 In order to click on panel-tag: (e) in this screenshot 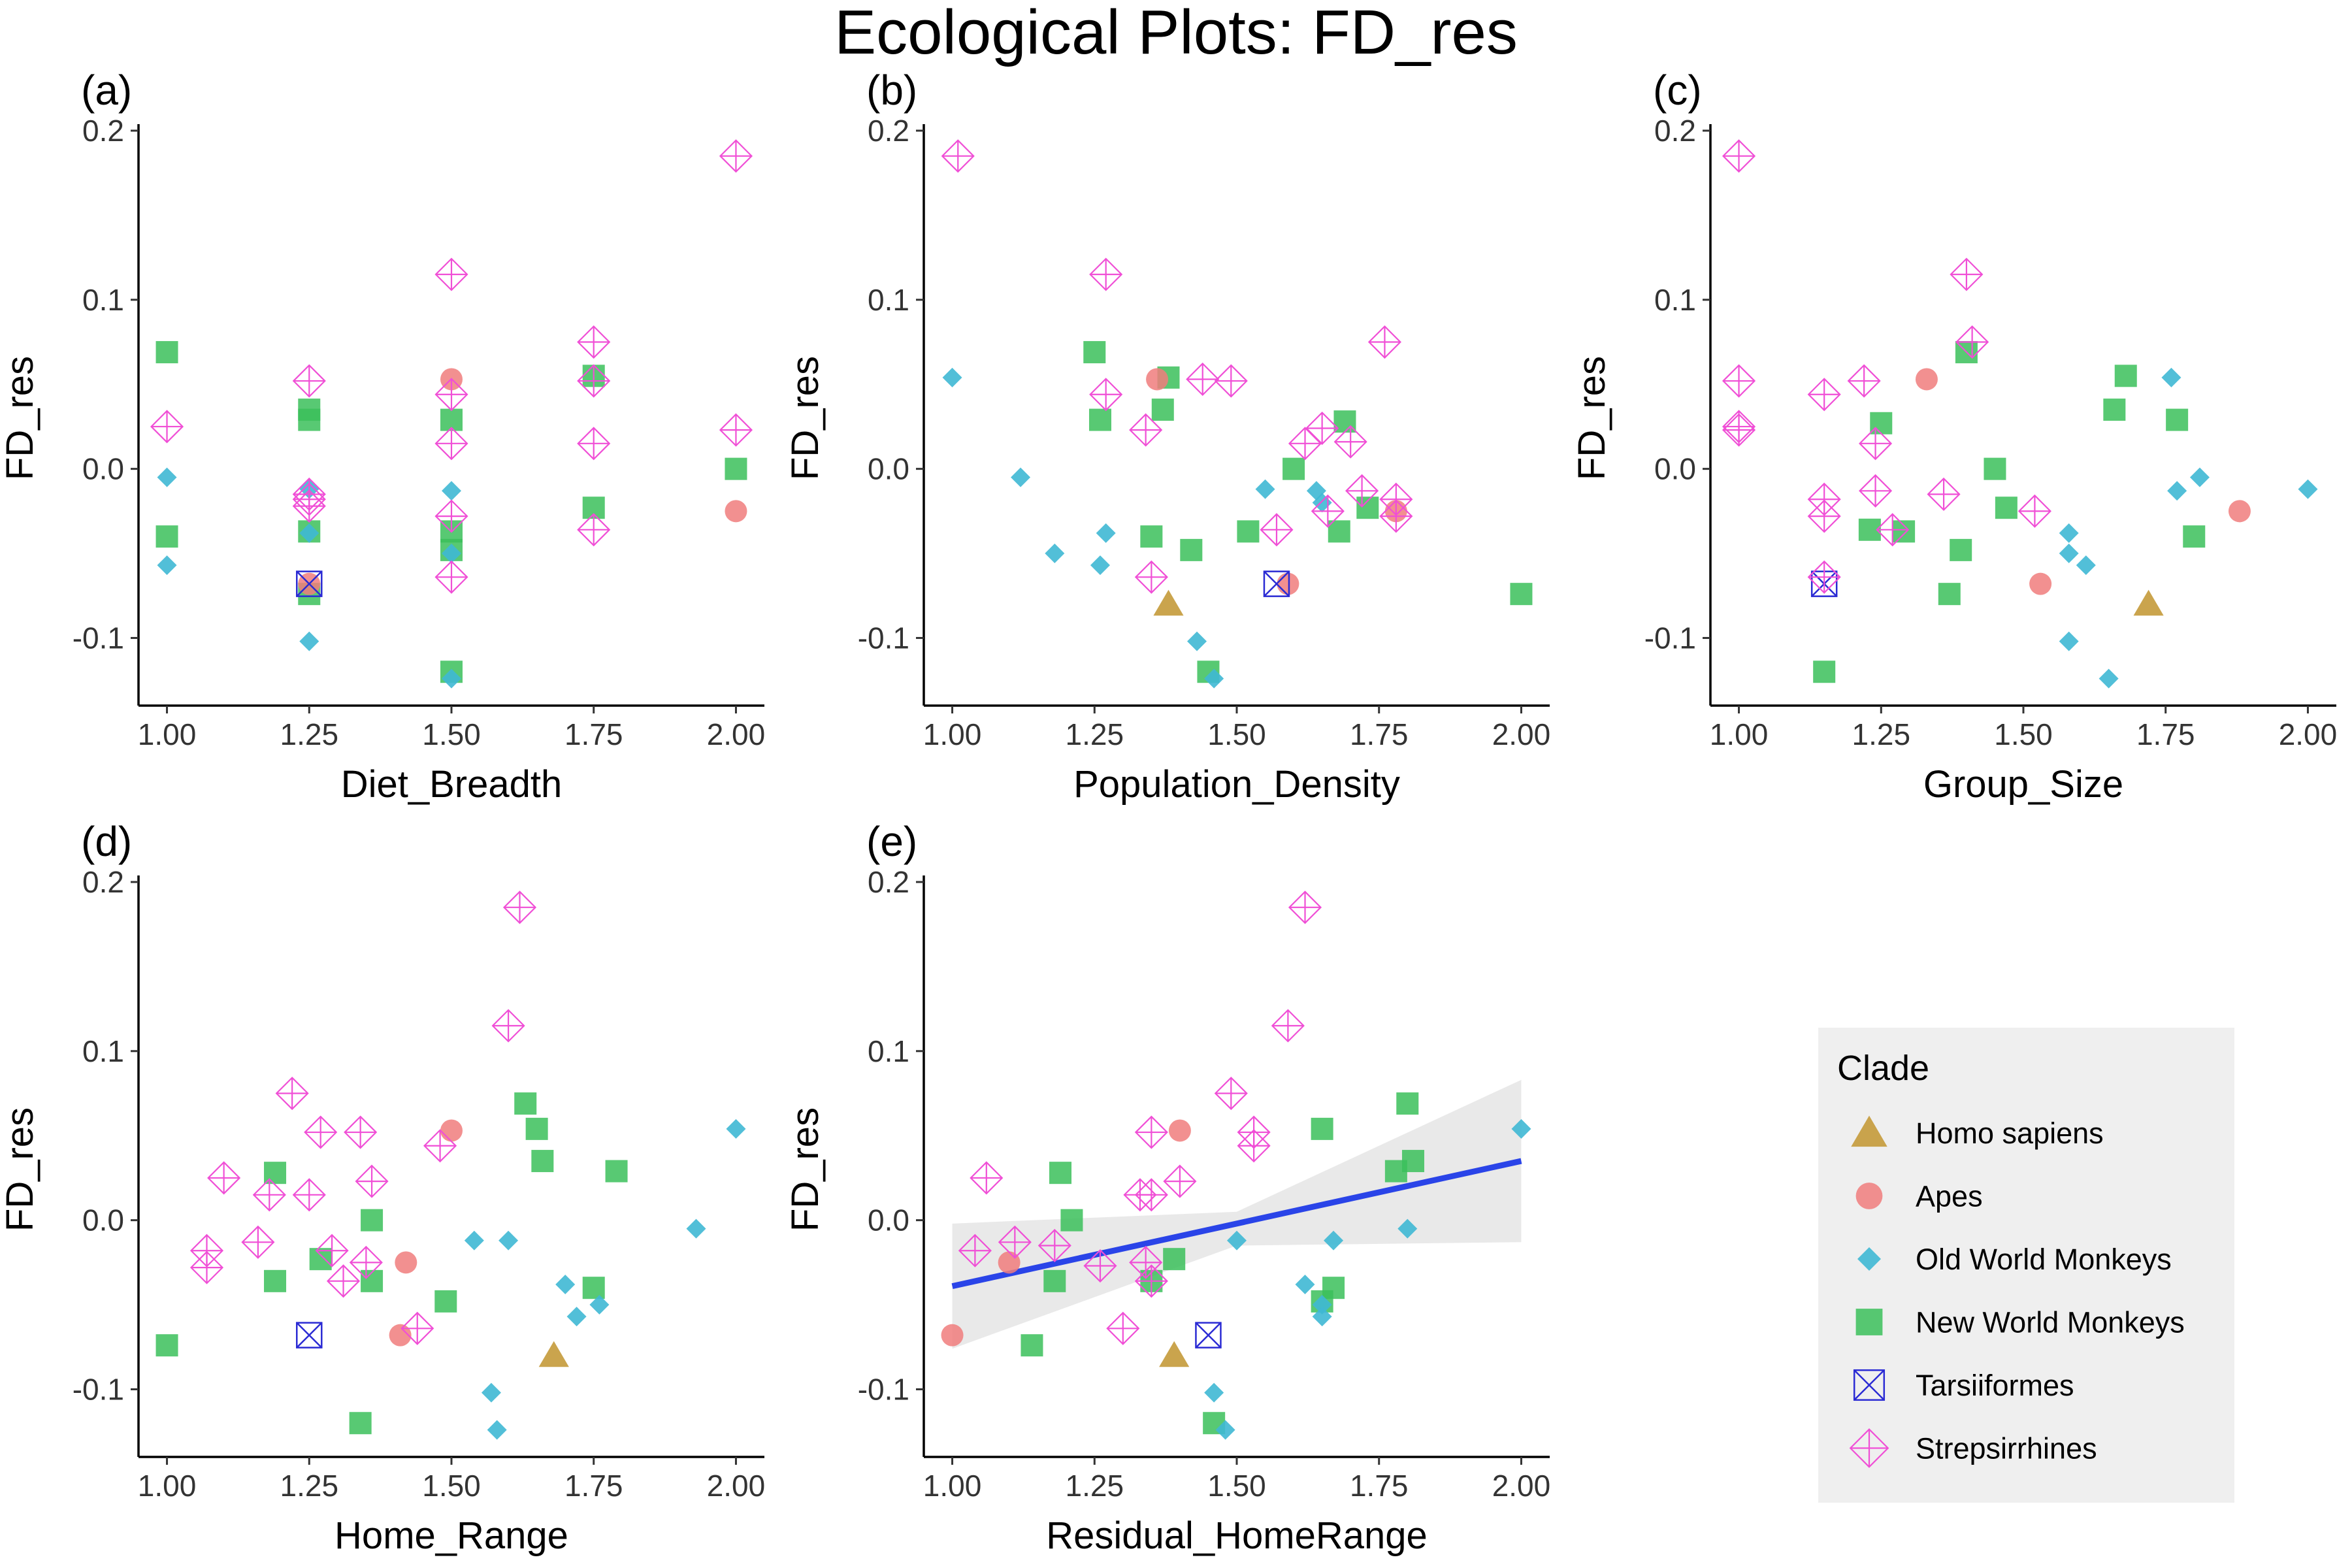, I will do `click(891, 841)`.